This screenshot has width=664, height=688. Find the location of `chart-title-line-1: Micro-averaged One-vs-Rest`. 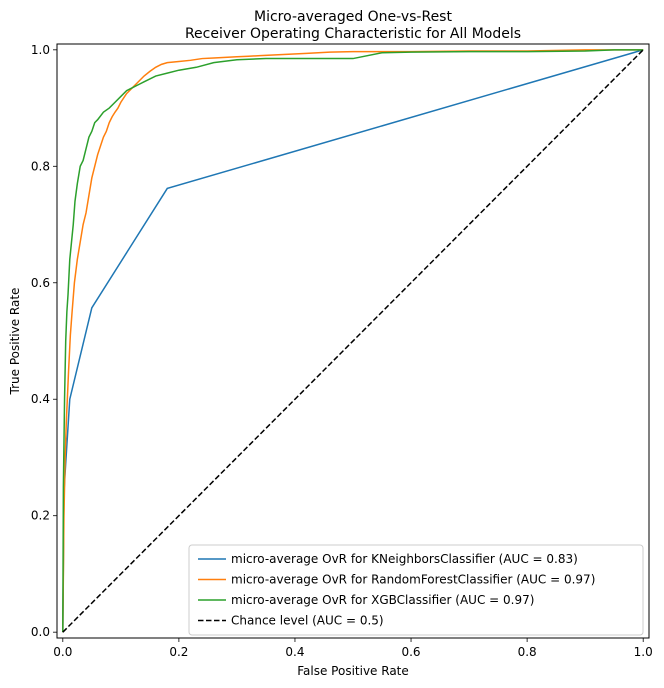

chart-title-line-1: Micro-averaged One-vs-Rest is located at coordinates (353, 17).